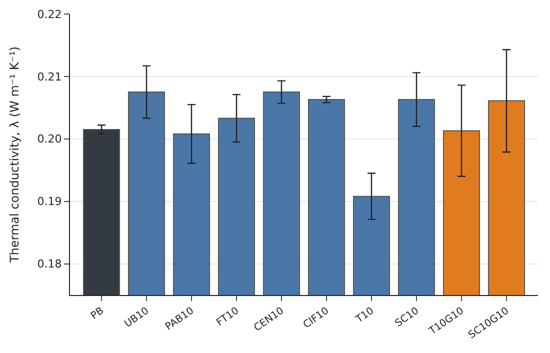  What do you see at coordinates (15, 155) in the screenshot?
I see `y-axis-title: Thermal conductivity, λ (W m⁻¹ K⁻¹)` at bounding box center [15, 155].